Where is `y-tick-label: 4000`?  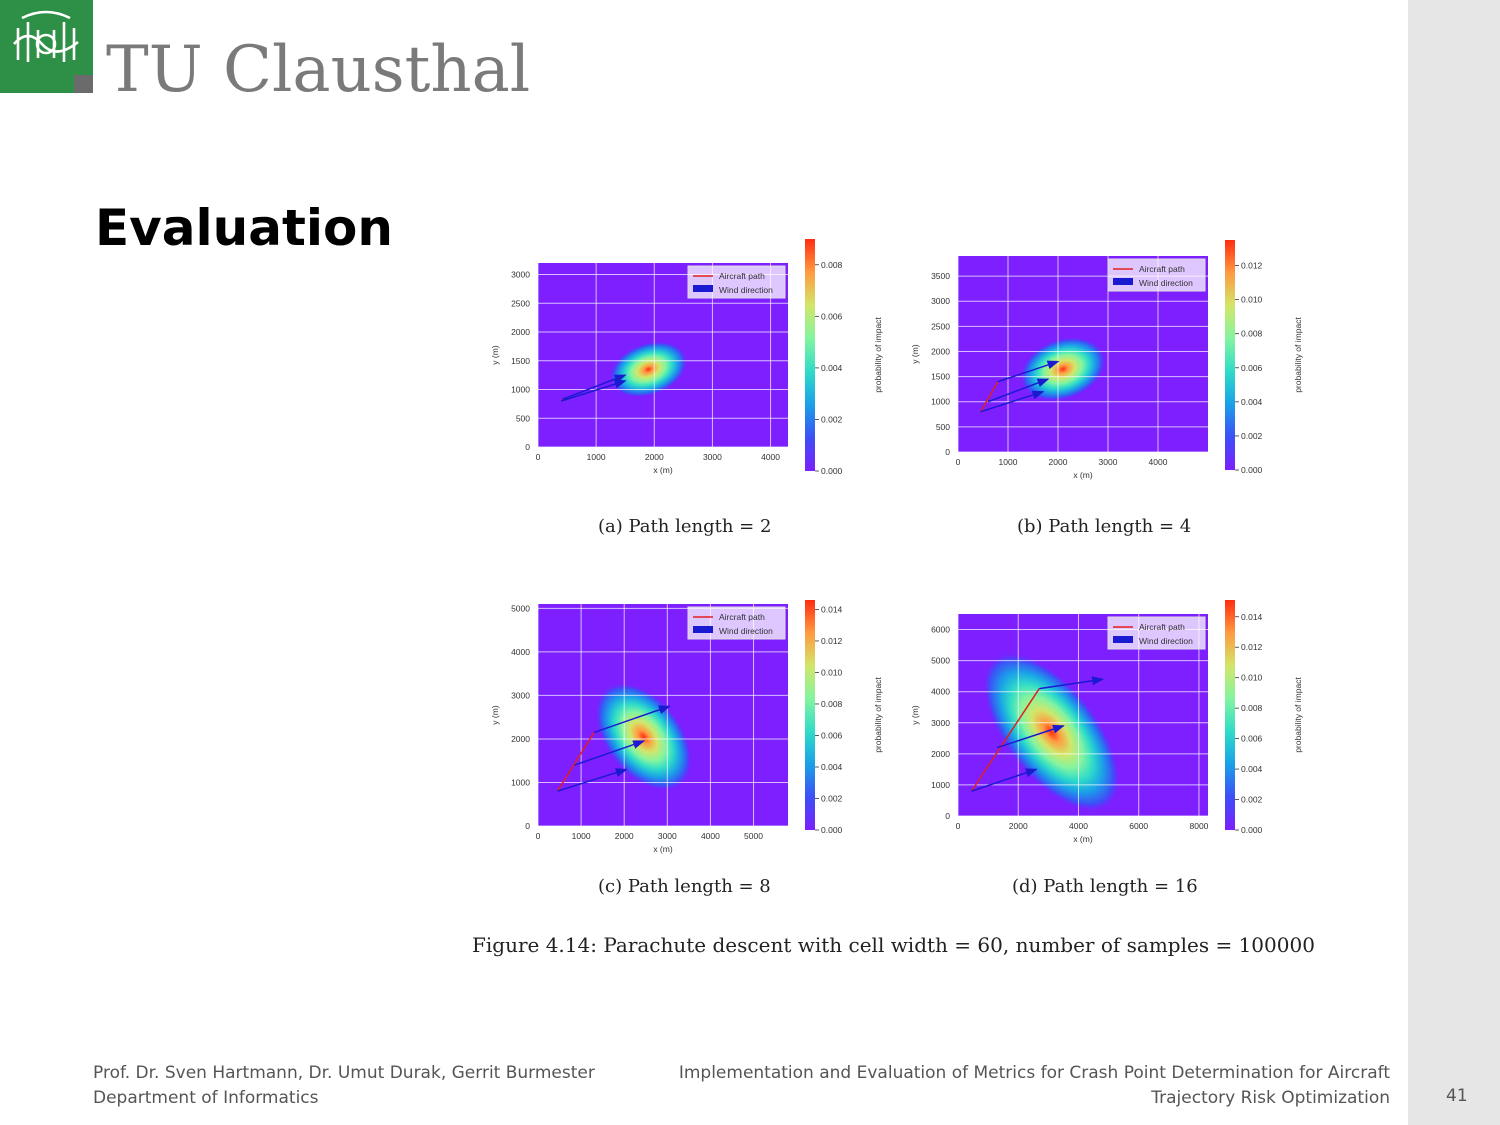
y-tick-label: 4000 is located at coordinates (520, 652).